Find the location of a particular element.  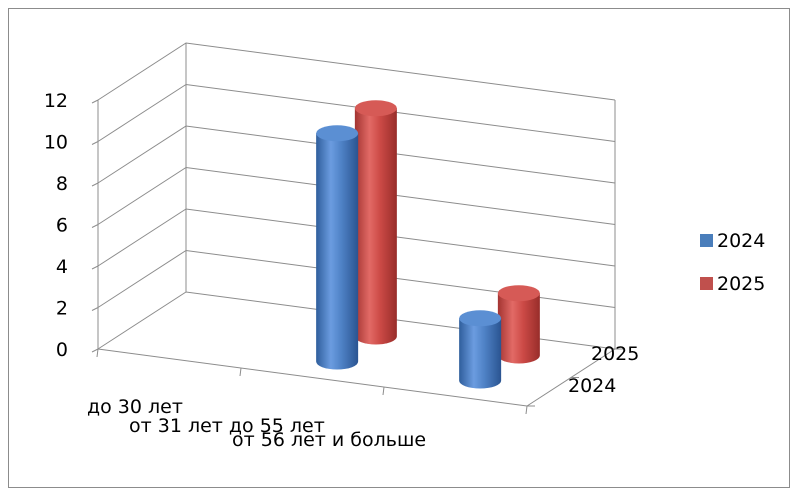

y-tick-label: 4 is located at coordinates (62, 267).